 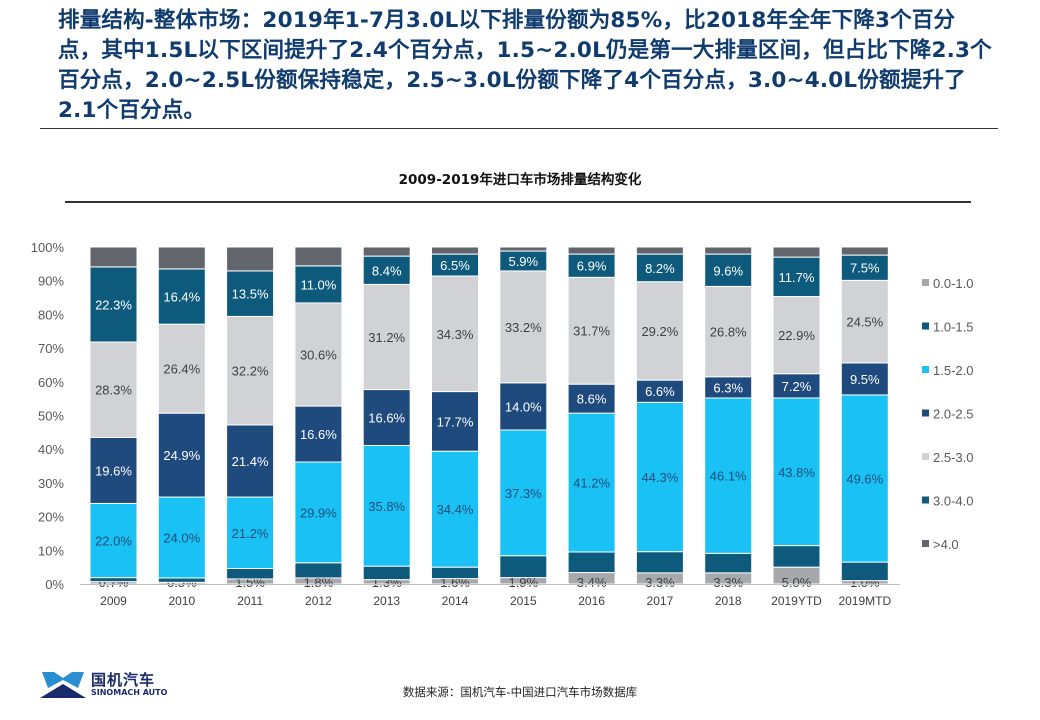 What do you see at coordinates (953, 370) in the screenshot?
I see `legend-label: 1.5-2.0` at bounding box center [953, 370].